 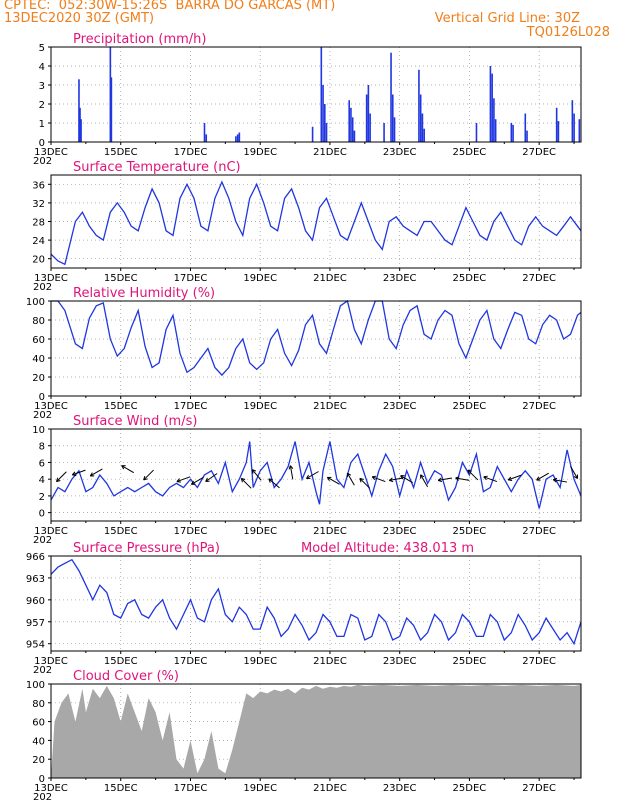 What do you see at coordinates (191, 152) in the screenshot?
I see `x-tick-label: 17DEC` at bounding box center [191, 152].